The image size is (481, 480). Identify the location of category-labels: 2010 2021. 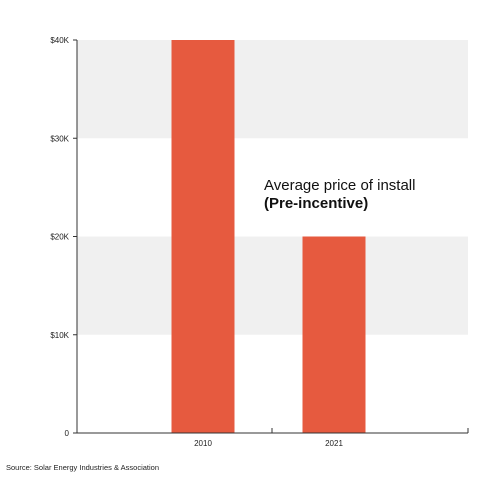
(268, 443).